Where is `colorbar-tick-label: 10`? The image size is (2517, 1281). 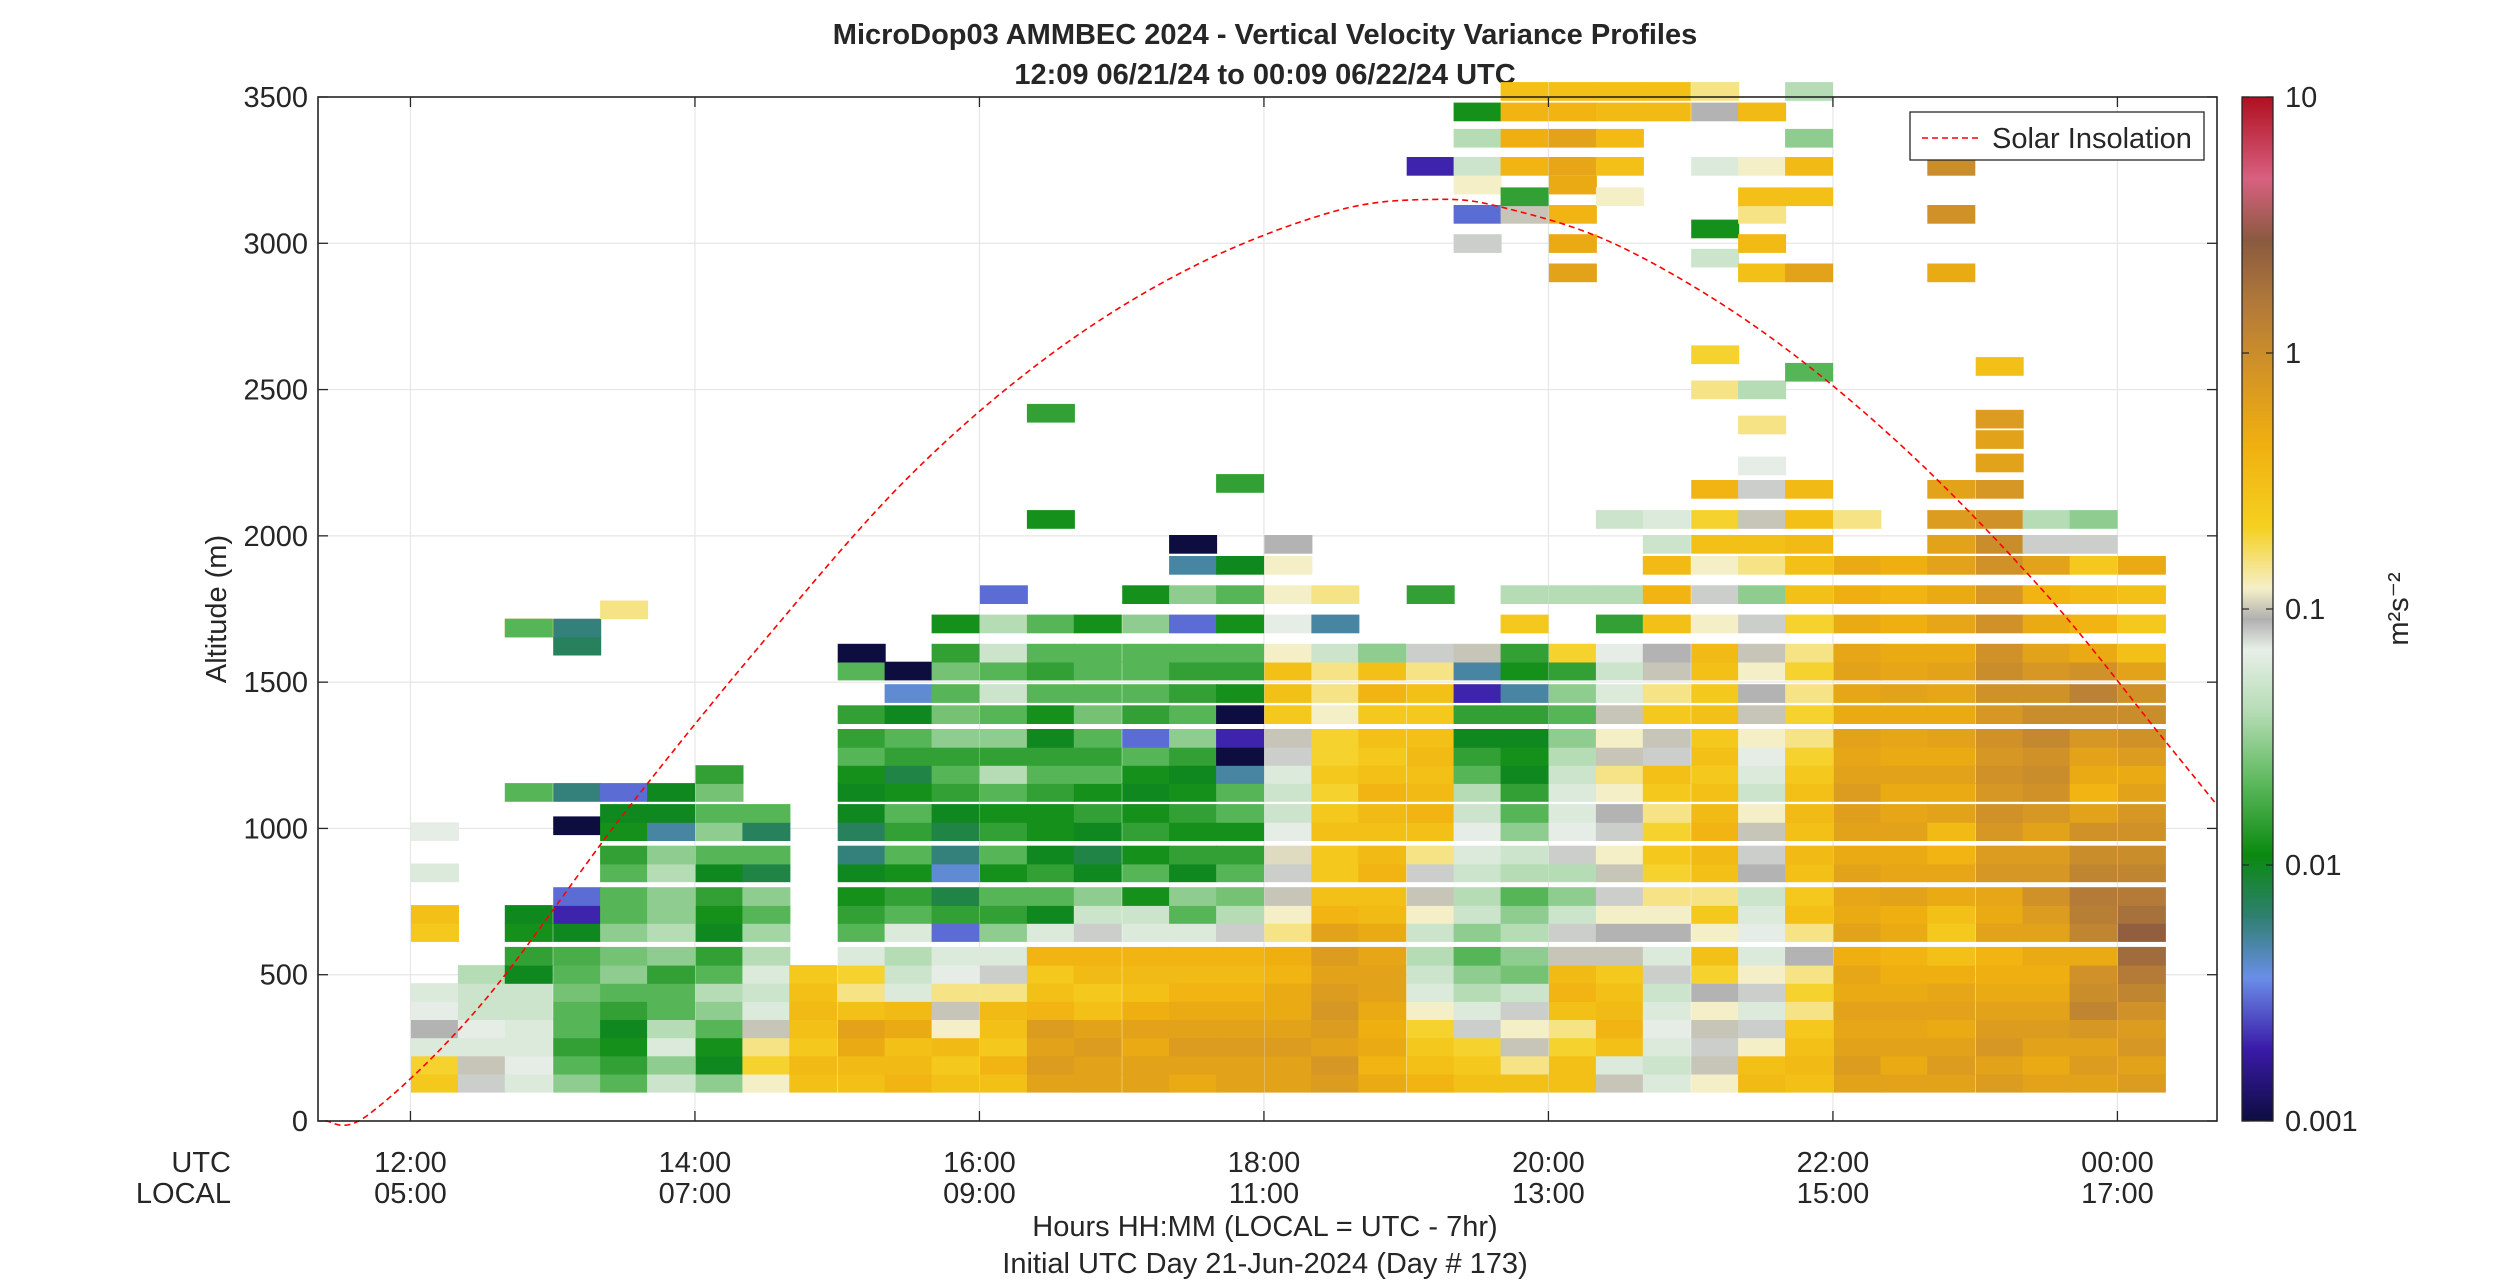 colorbar-tick-label: 10 is located at coordinates (2301, 98).